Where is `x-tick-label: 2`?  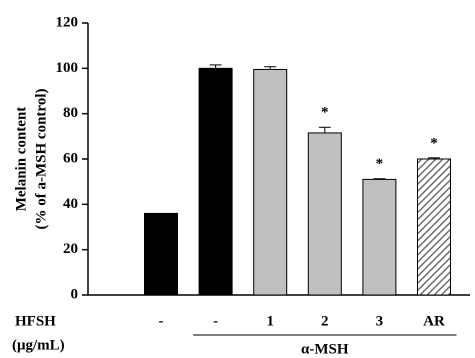 x-tick-label: 2 is located at coordinates (325, 321).